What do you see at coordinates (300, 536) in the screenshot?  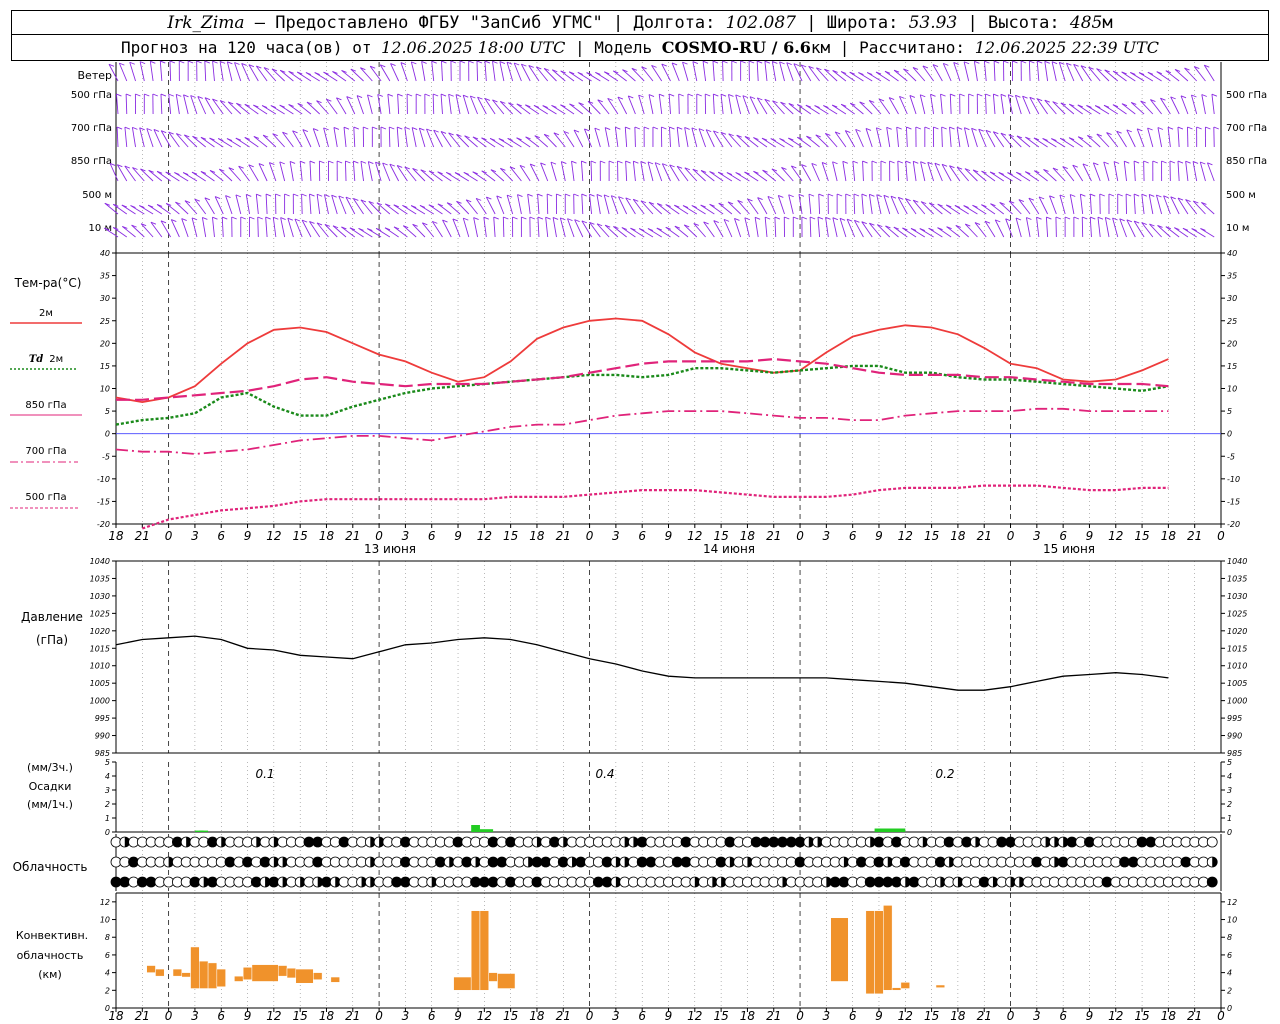 I see `time-tick-label: 15` at bounding box center [300, 536].